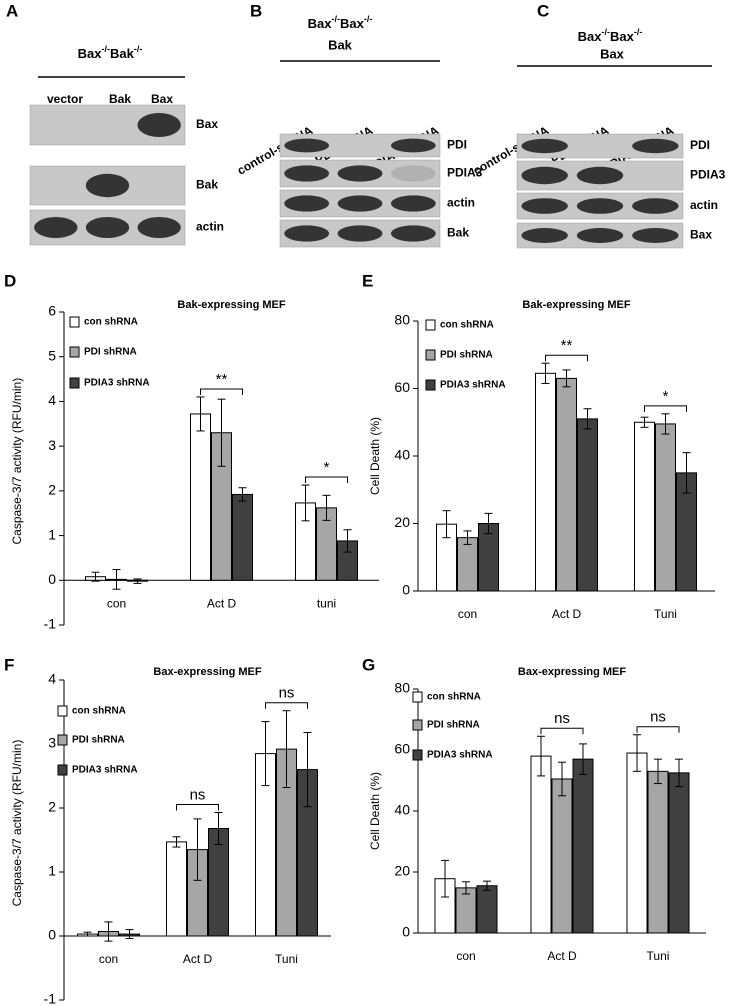 Image resolution: width=729 pixels, height=1006 pixels. What do you see at coordinates (572, 672) in the screenshot?
I see `chart-title: Bax-expressing MEF` at bounding box center [572, 672].